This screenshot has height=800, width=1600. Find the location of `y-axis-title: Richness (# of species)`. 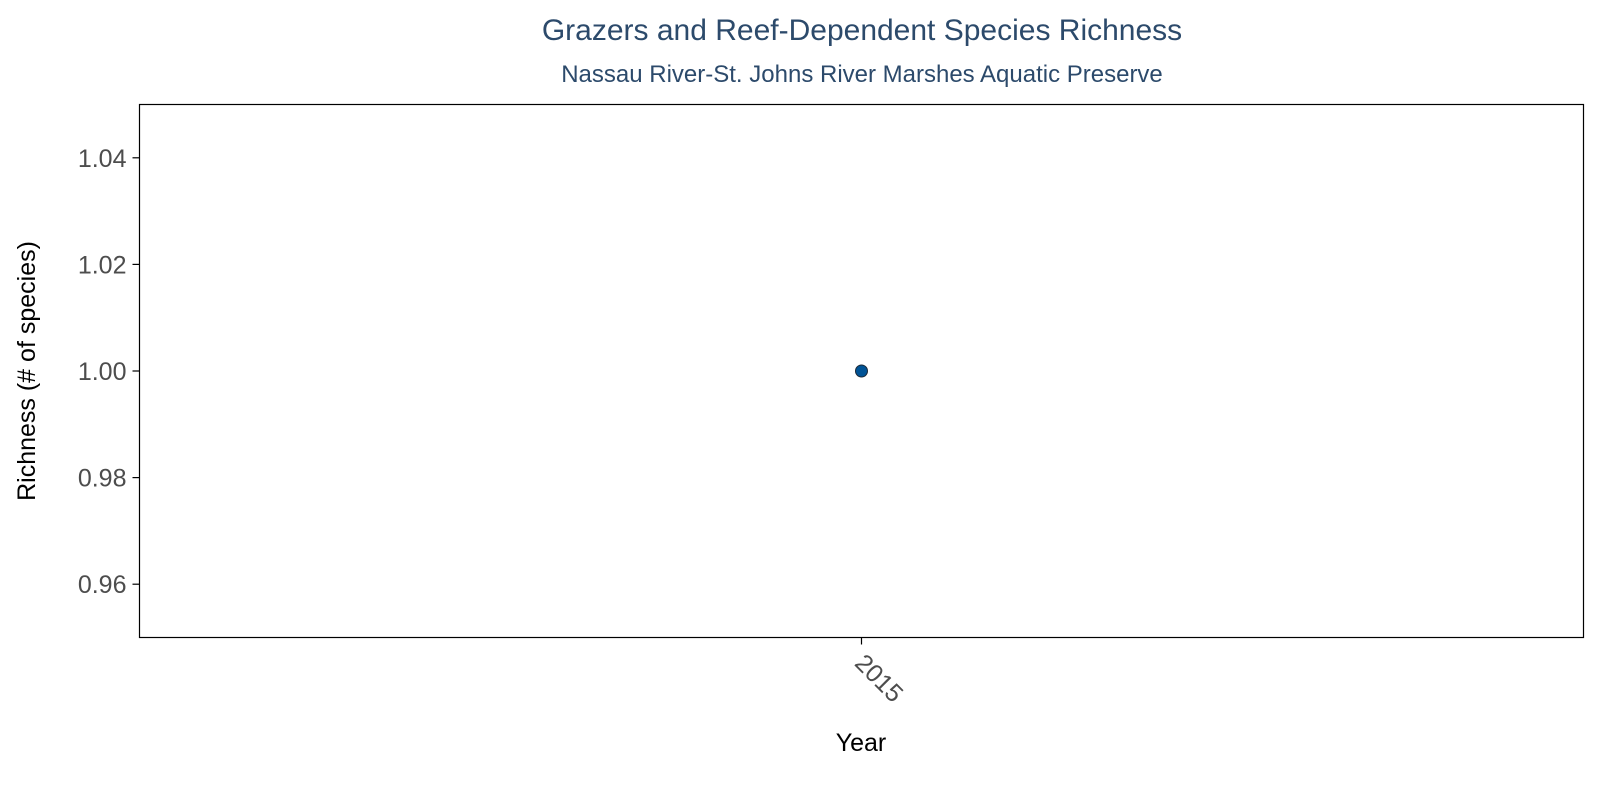

y-axis-title: Richness (# of species) is located at coordinates (27, 371).